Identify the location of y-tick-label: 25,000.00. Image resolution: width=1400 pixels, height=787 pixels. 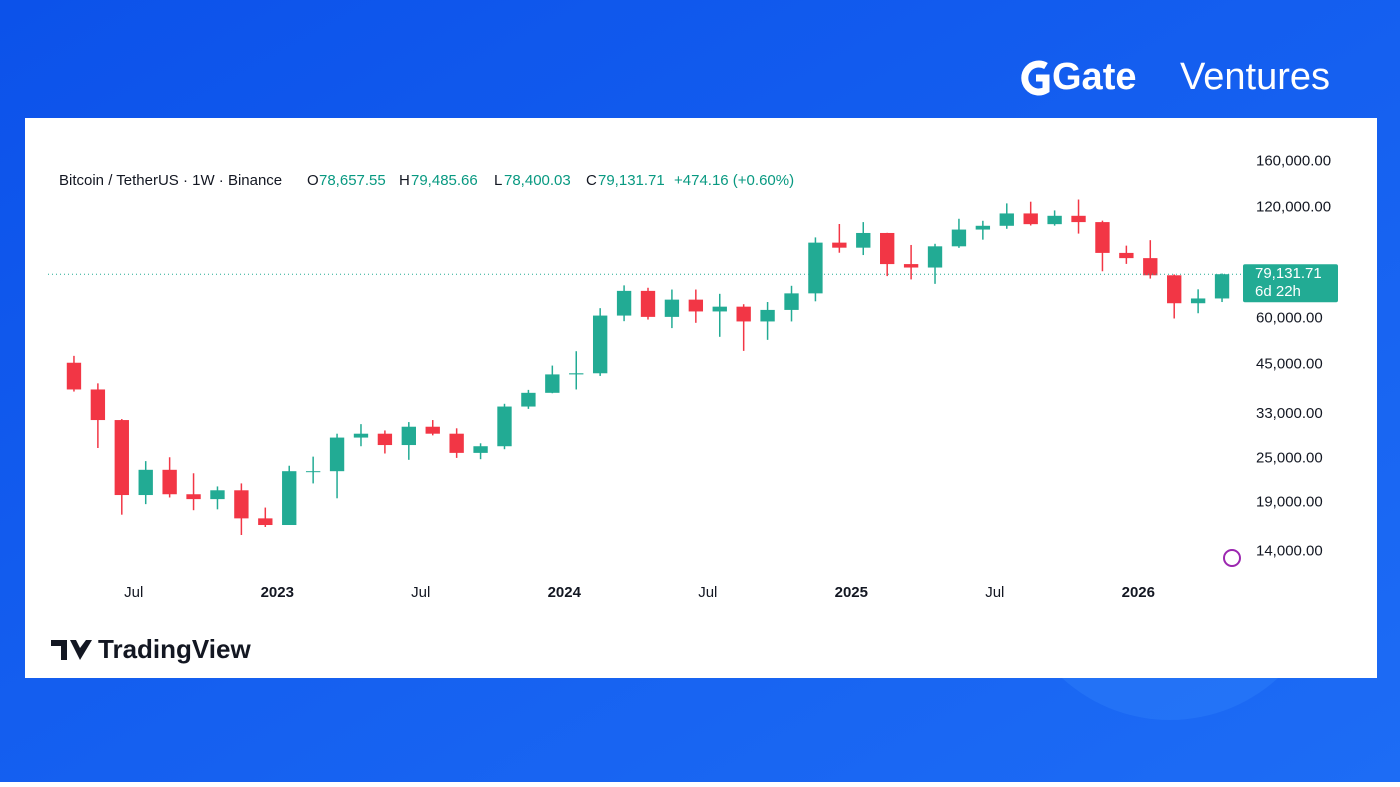
(1289, 458).